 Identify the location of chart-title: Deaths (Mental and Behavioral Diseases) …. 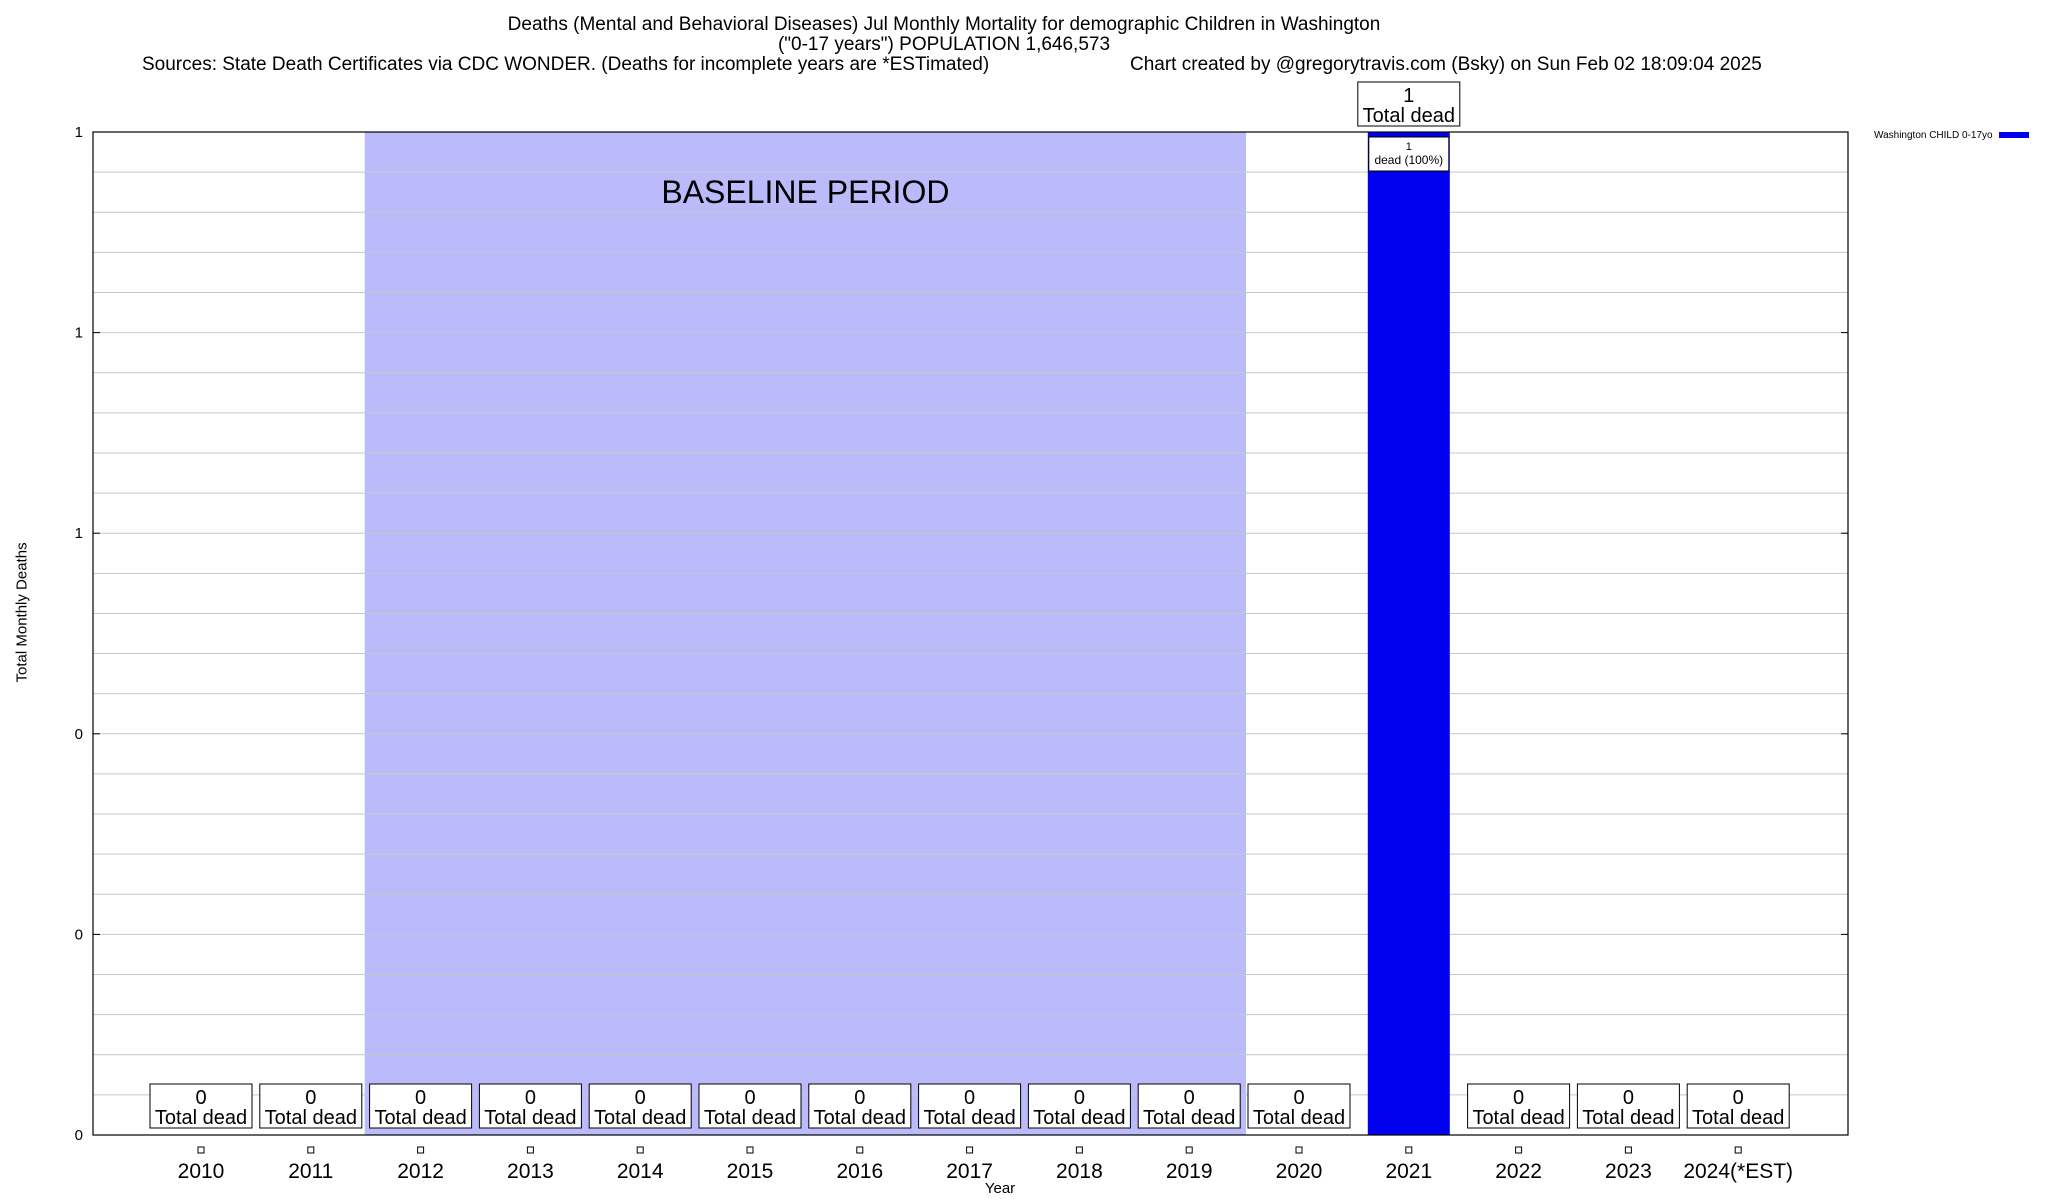
(944, 24).